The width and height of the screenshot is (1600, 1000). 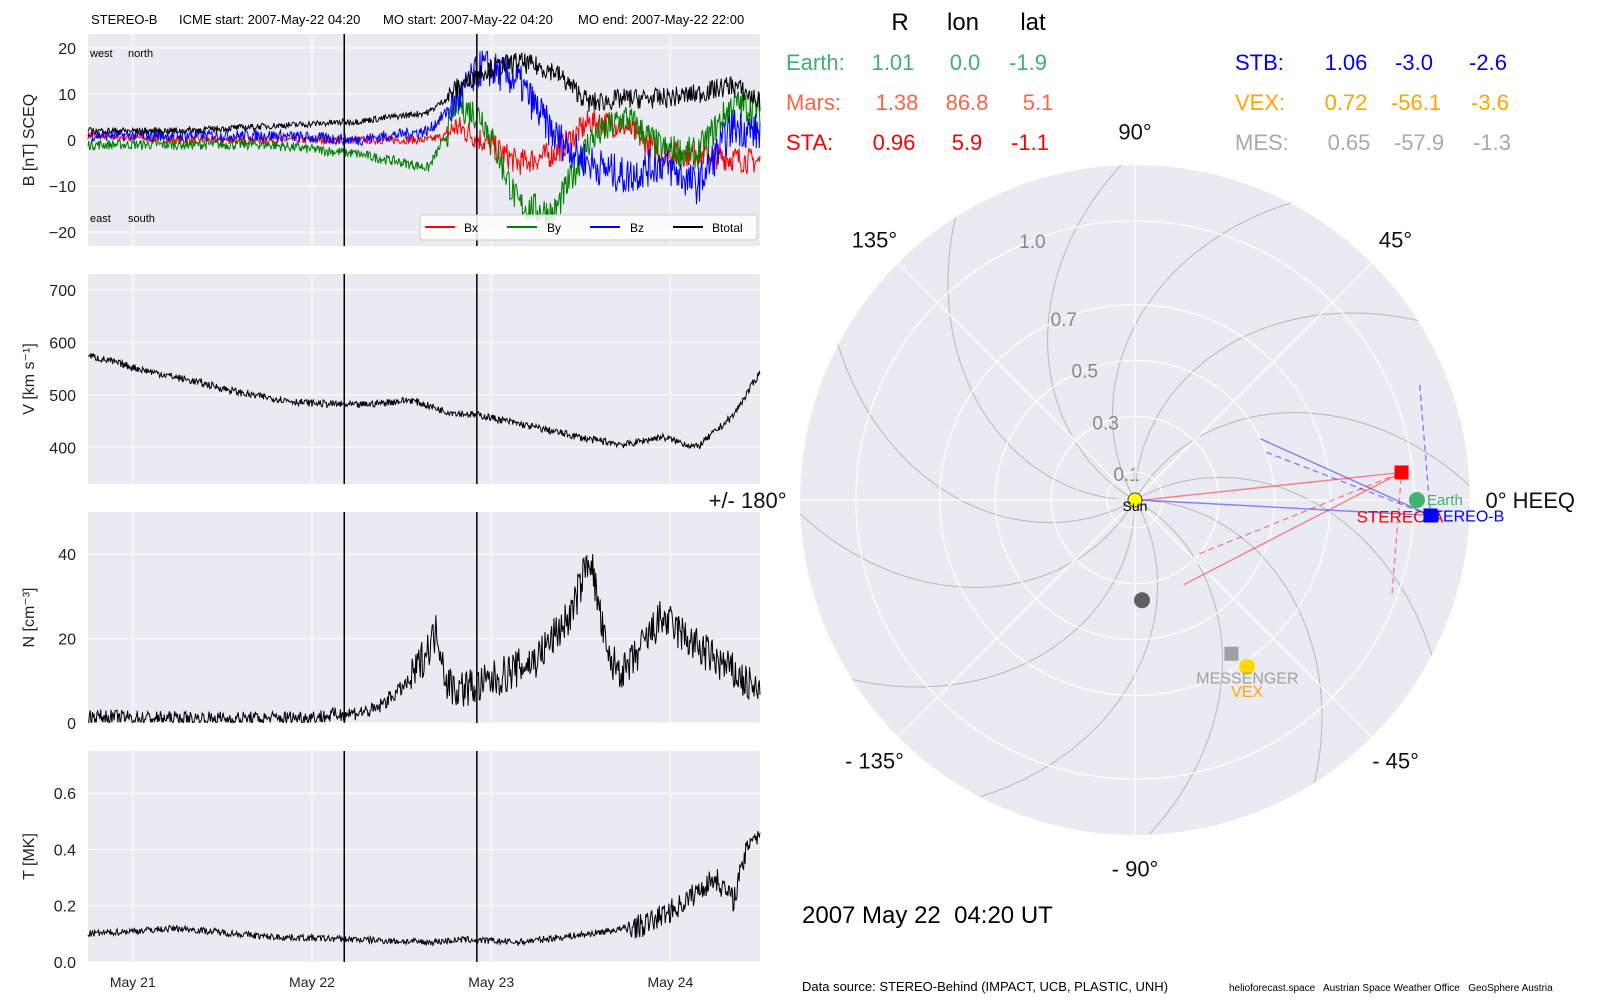 What do you see at coordinates (670, 982) in the screenshot?
I see `x-tick-label: May 24` at bounding box center [670, 982].